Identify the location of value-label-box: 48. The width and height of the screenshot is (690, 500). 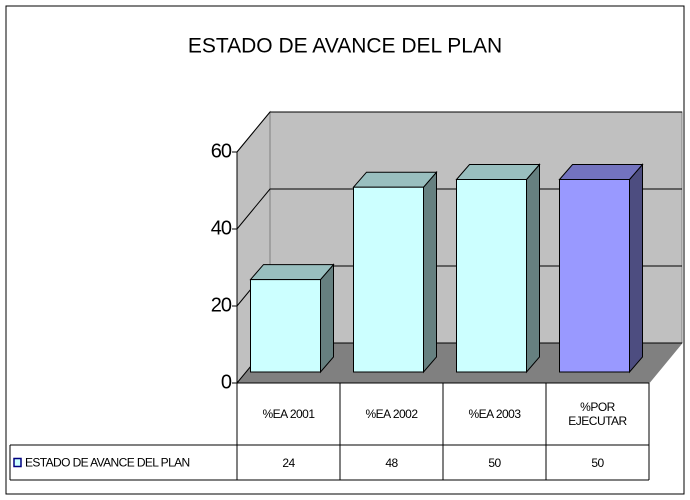
(391, 462).